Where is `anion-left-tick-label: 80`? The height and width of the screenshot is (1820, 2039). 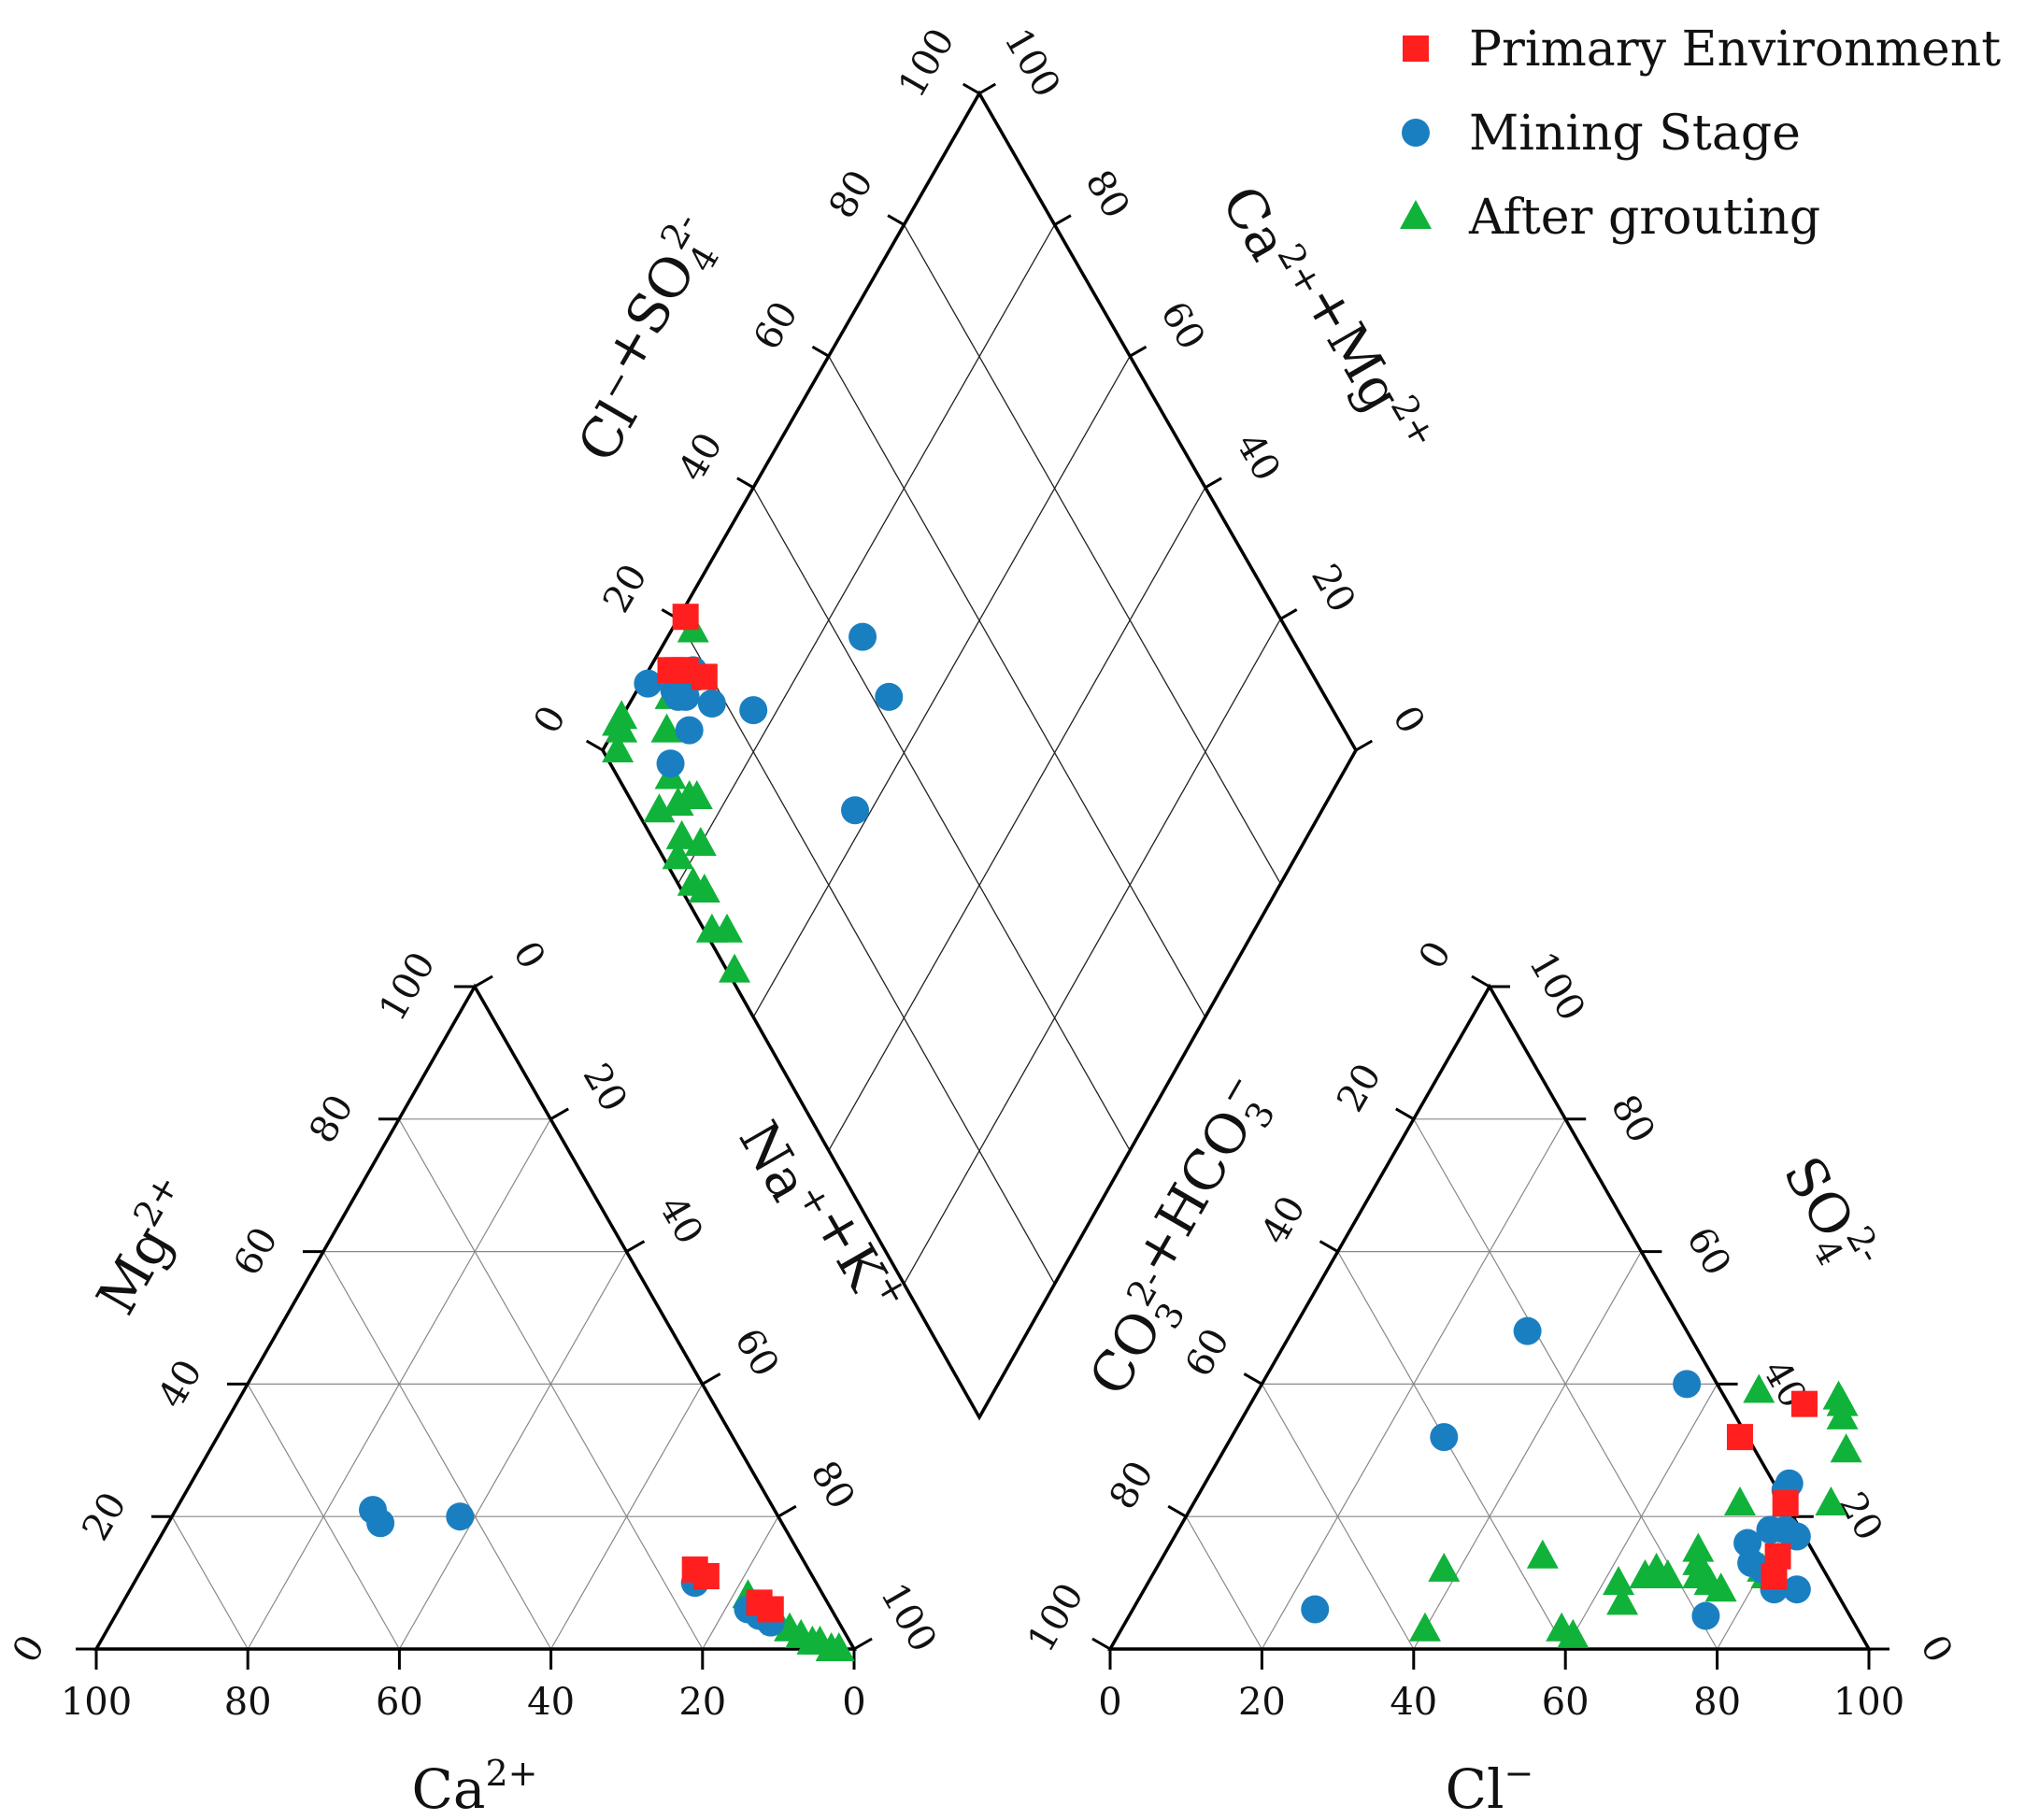 anion-left-tick-label: 80 is located at coordinates (1132, 1485).